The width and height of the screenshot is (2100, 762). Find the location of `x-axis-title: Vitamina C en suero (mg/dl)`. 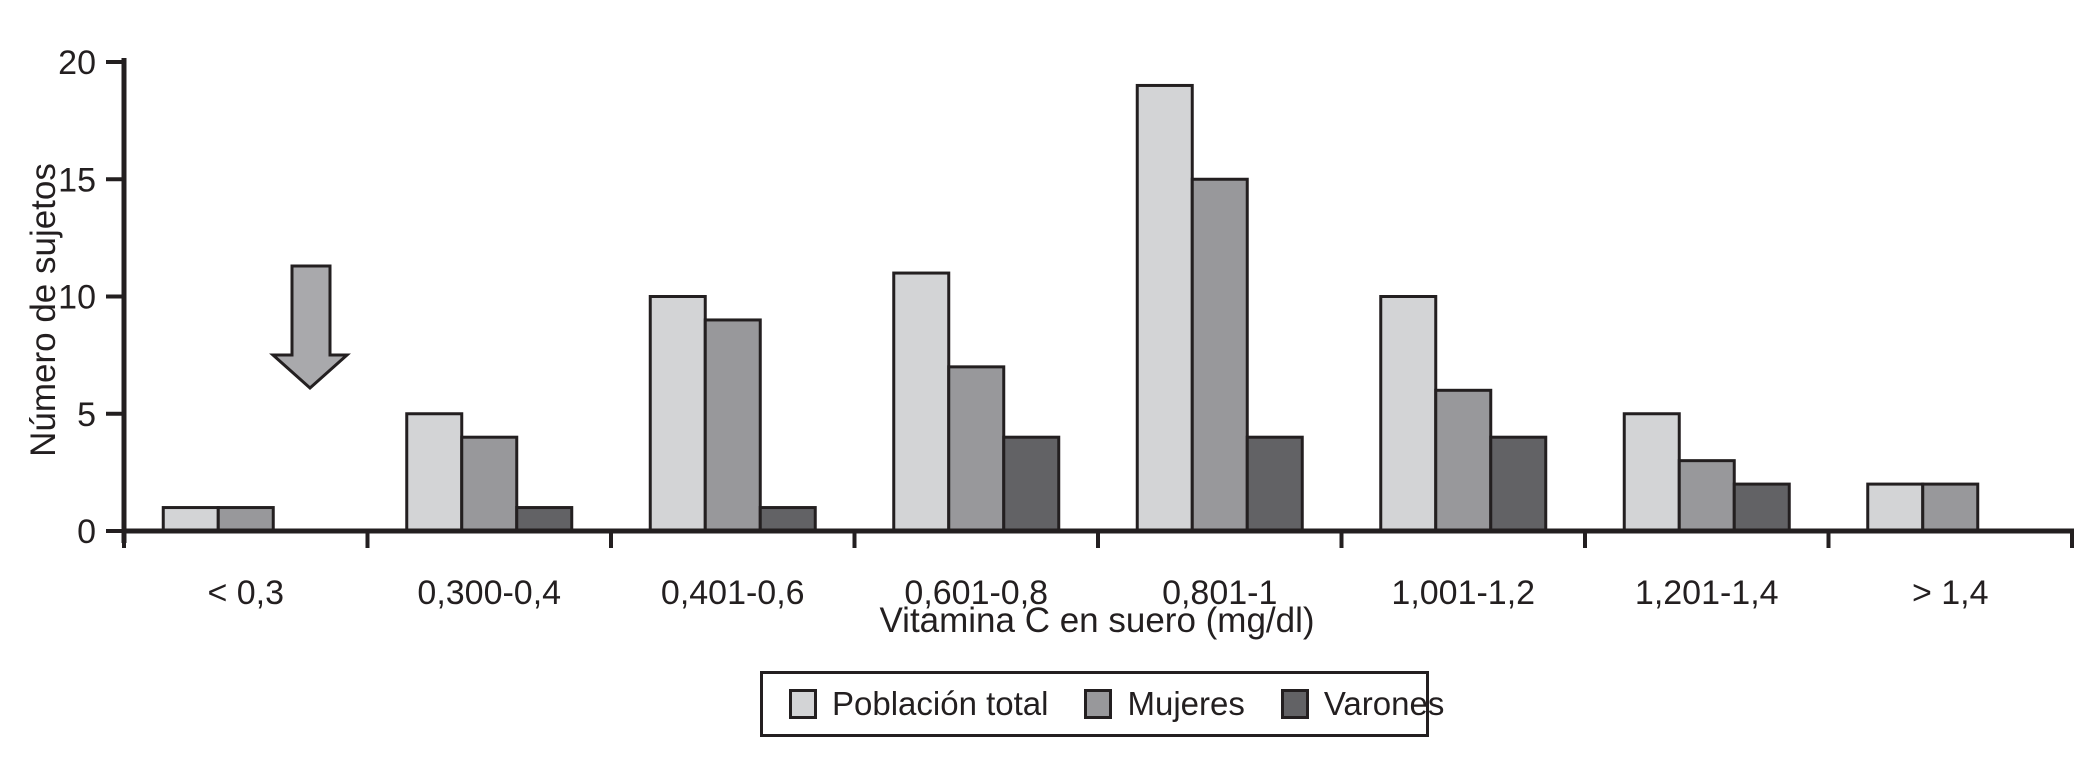

x-axis-title: Vitamina C en suero (mg/dl) is located at coordinates (1097, 620).